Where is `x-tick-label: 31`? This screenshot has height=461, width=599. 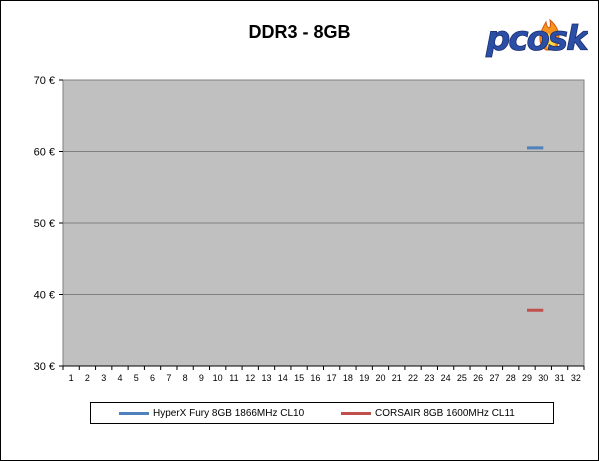 x-tick-label: 31 is located at coordinates (560, 378).